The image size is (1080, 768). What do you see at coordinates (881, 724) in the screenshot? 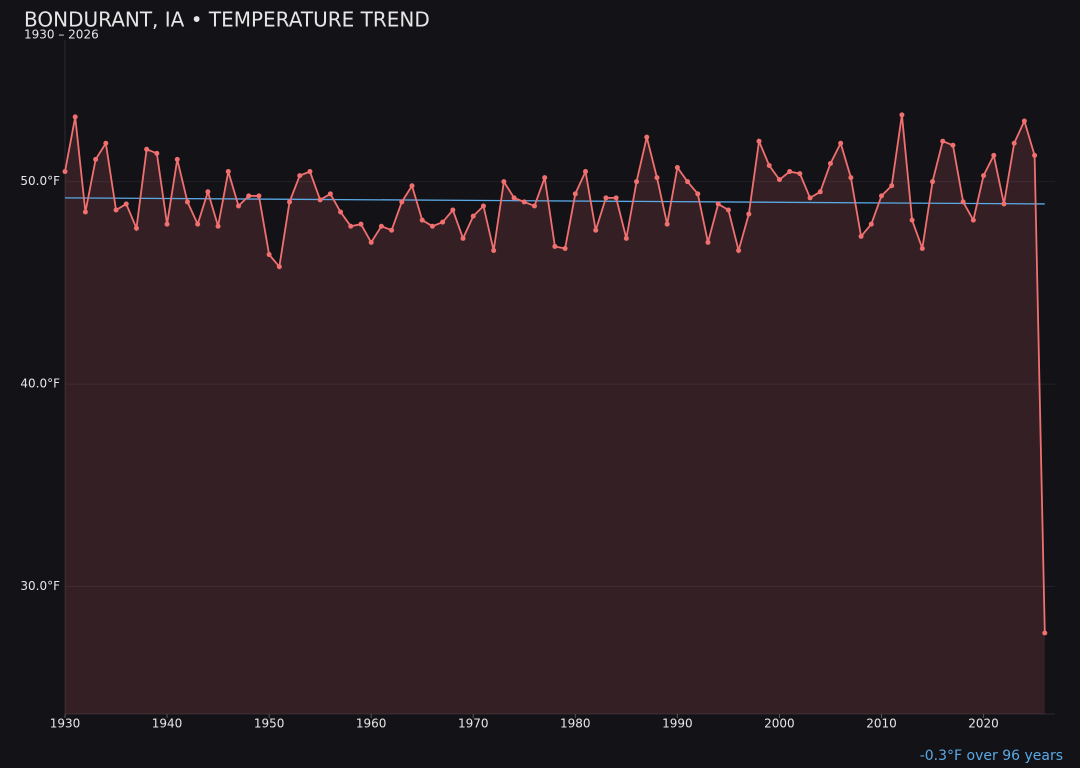
I see `x-tick-label: 2010` at bounding box center [881, 724].